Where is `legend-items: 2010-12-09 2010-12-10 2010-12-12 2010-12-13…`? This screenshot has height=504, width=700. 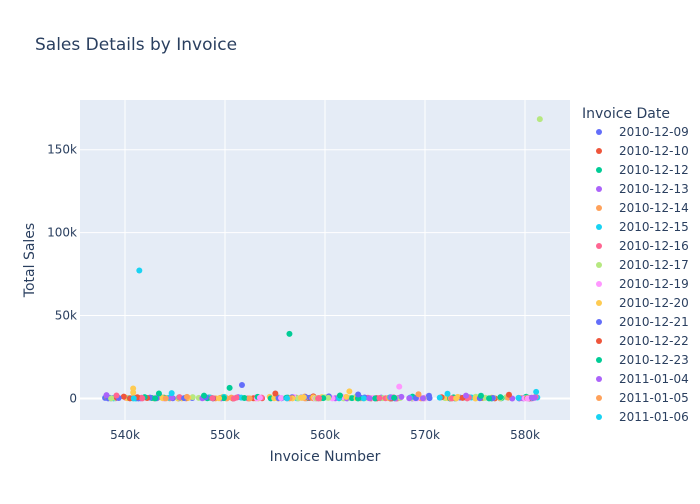 legend-items: 2010-12-09 2010-12-10 2010-12-12 2010-12-13… is located at coordinates (642, 274).